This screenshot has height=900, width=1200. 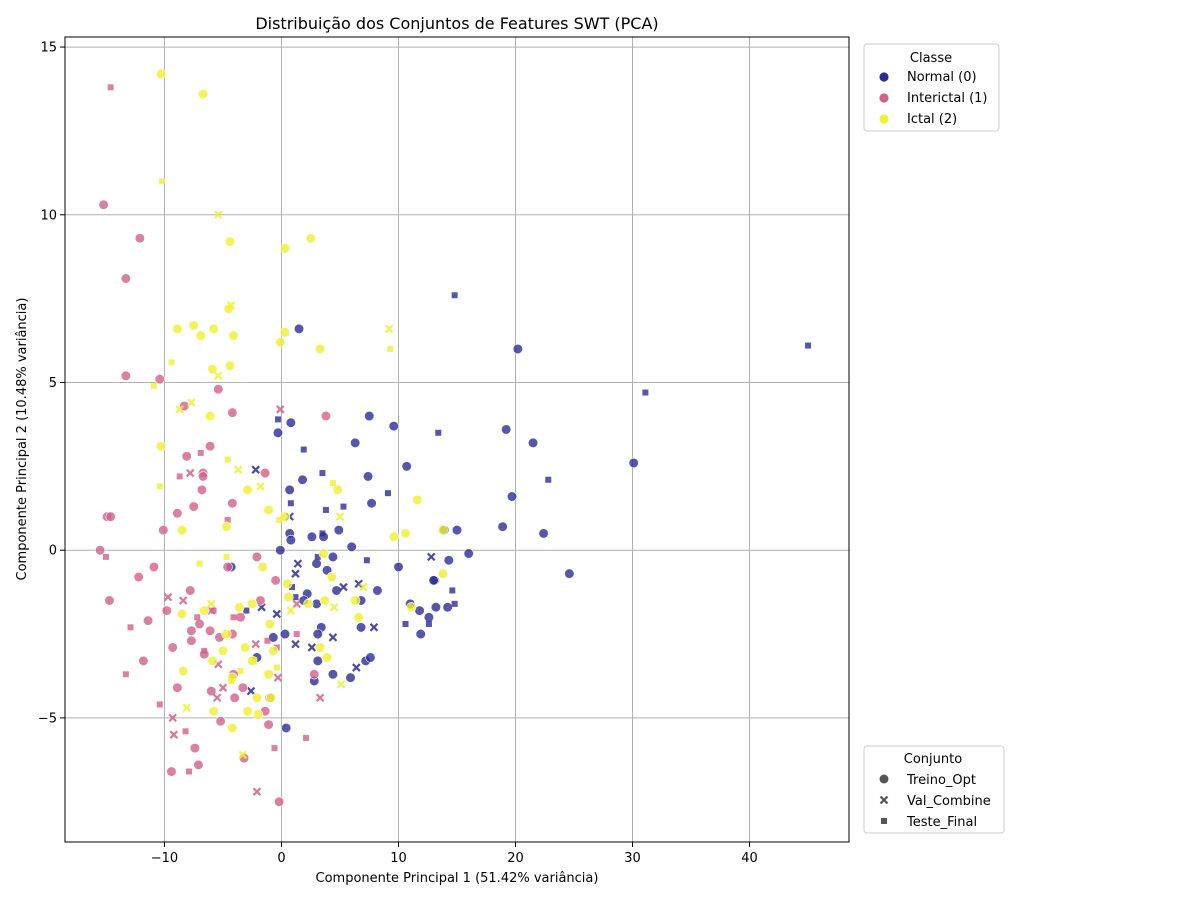 I want to click on legend-interictal-label: Interictal (1), so click(x=947, y=98).